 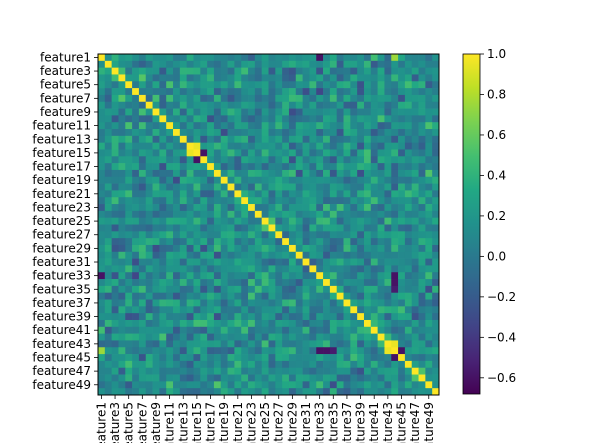 I want to click on heatmap-cell-feature20-feature30, so click(x=299, y=187).